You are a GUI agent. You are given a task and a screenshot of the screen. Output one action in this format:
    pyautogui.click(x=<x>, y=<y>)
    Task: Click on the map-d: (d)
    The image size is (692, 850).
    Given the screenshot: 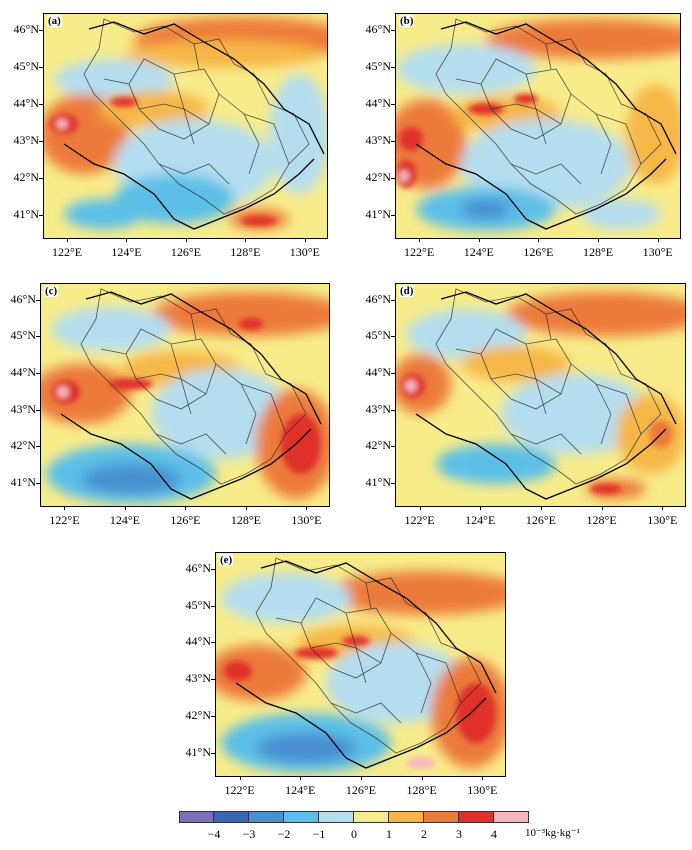 What is the action you would take?
    pyautogui.click(x=540, y=395)
    